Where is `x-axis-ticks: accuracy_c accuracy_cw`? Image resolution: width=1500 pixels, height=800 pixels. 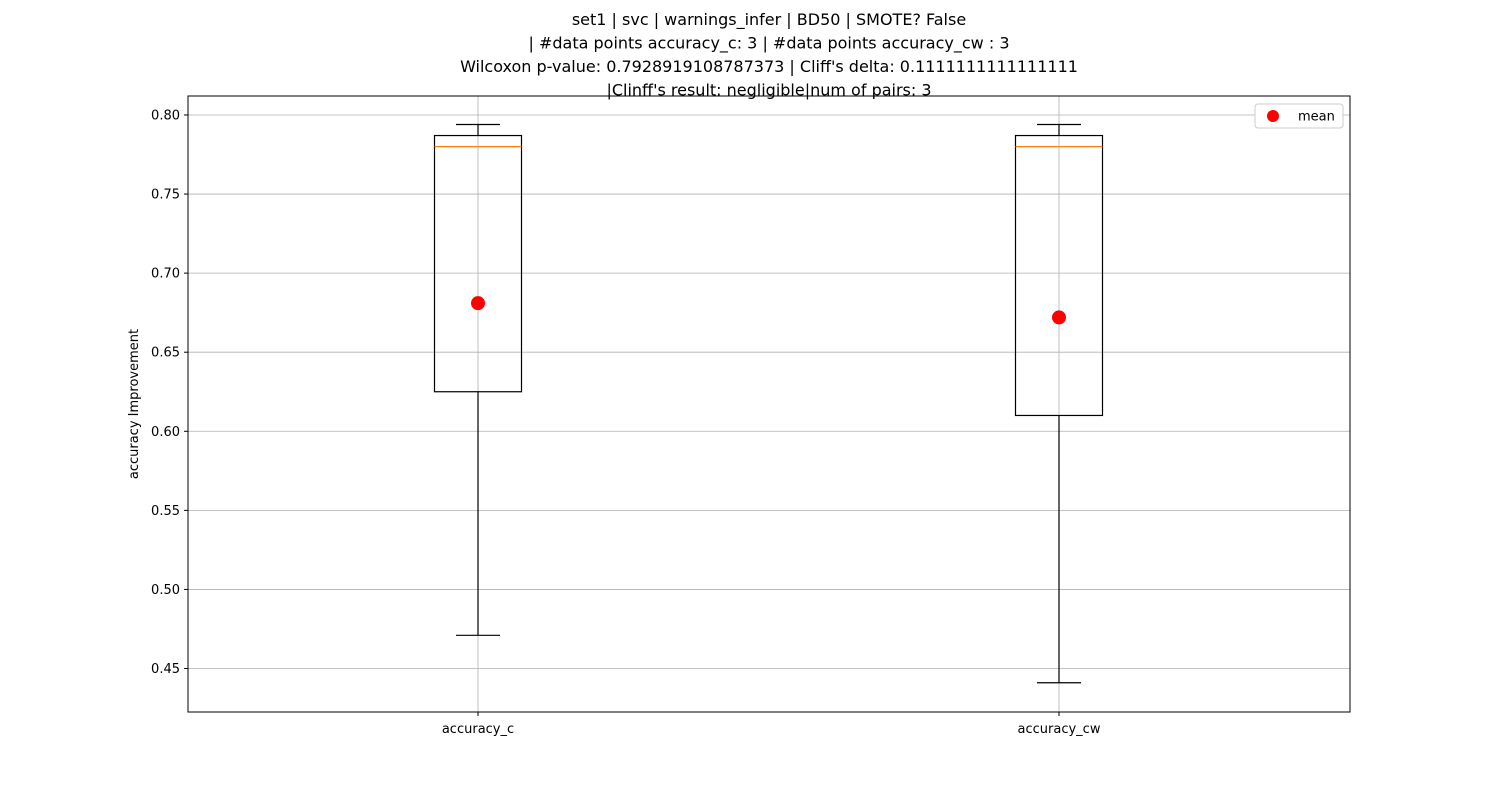
x-axis-ticks: accuracy_c accuracy_cw is located at coordinates (771, 724).